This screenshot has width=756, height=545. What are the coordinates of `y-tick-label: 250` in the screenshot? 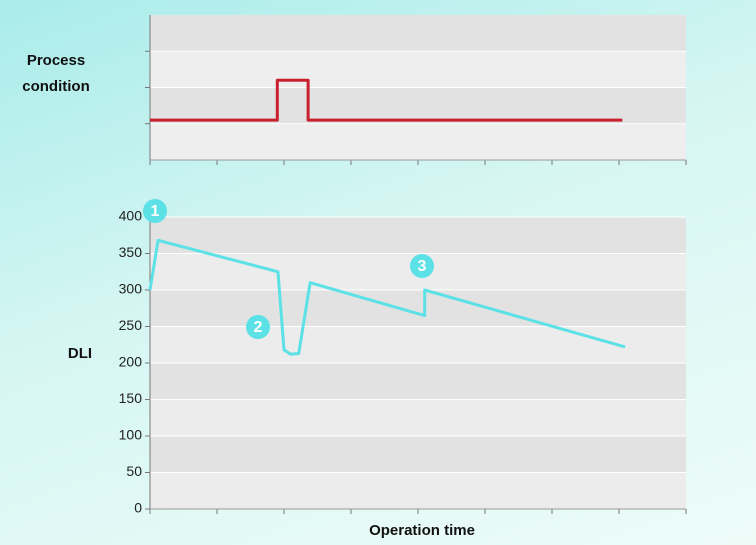 It's located at (131, 325).